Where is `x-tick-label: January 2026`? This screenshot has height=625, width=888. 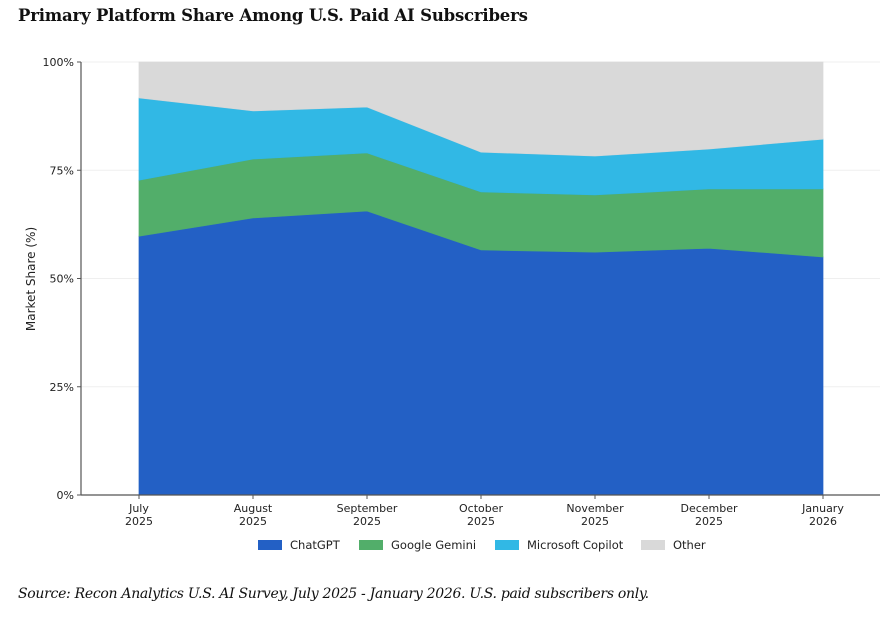
x-tick-label: January 2026 is located at coordinates (822, 515).